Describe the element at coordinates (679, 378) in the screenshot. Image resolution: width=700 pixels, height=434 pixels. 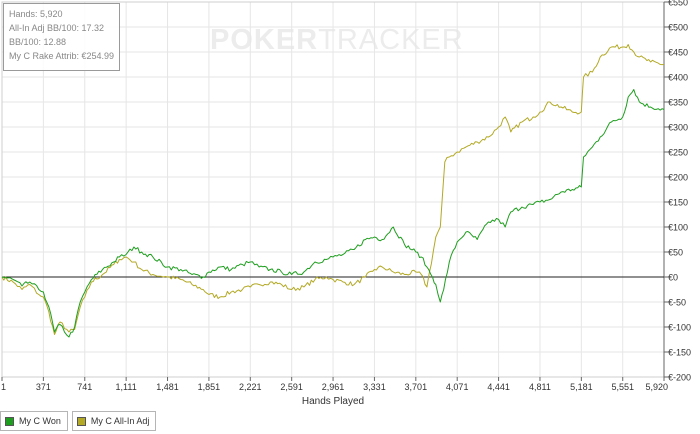
I see `y-tick-label: €-200` at that location.